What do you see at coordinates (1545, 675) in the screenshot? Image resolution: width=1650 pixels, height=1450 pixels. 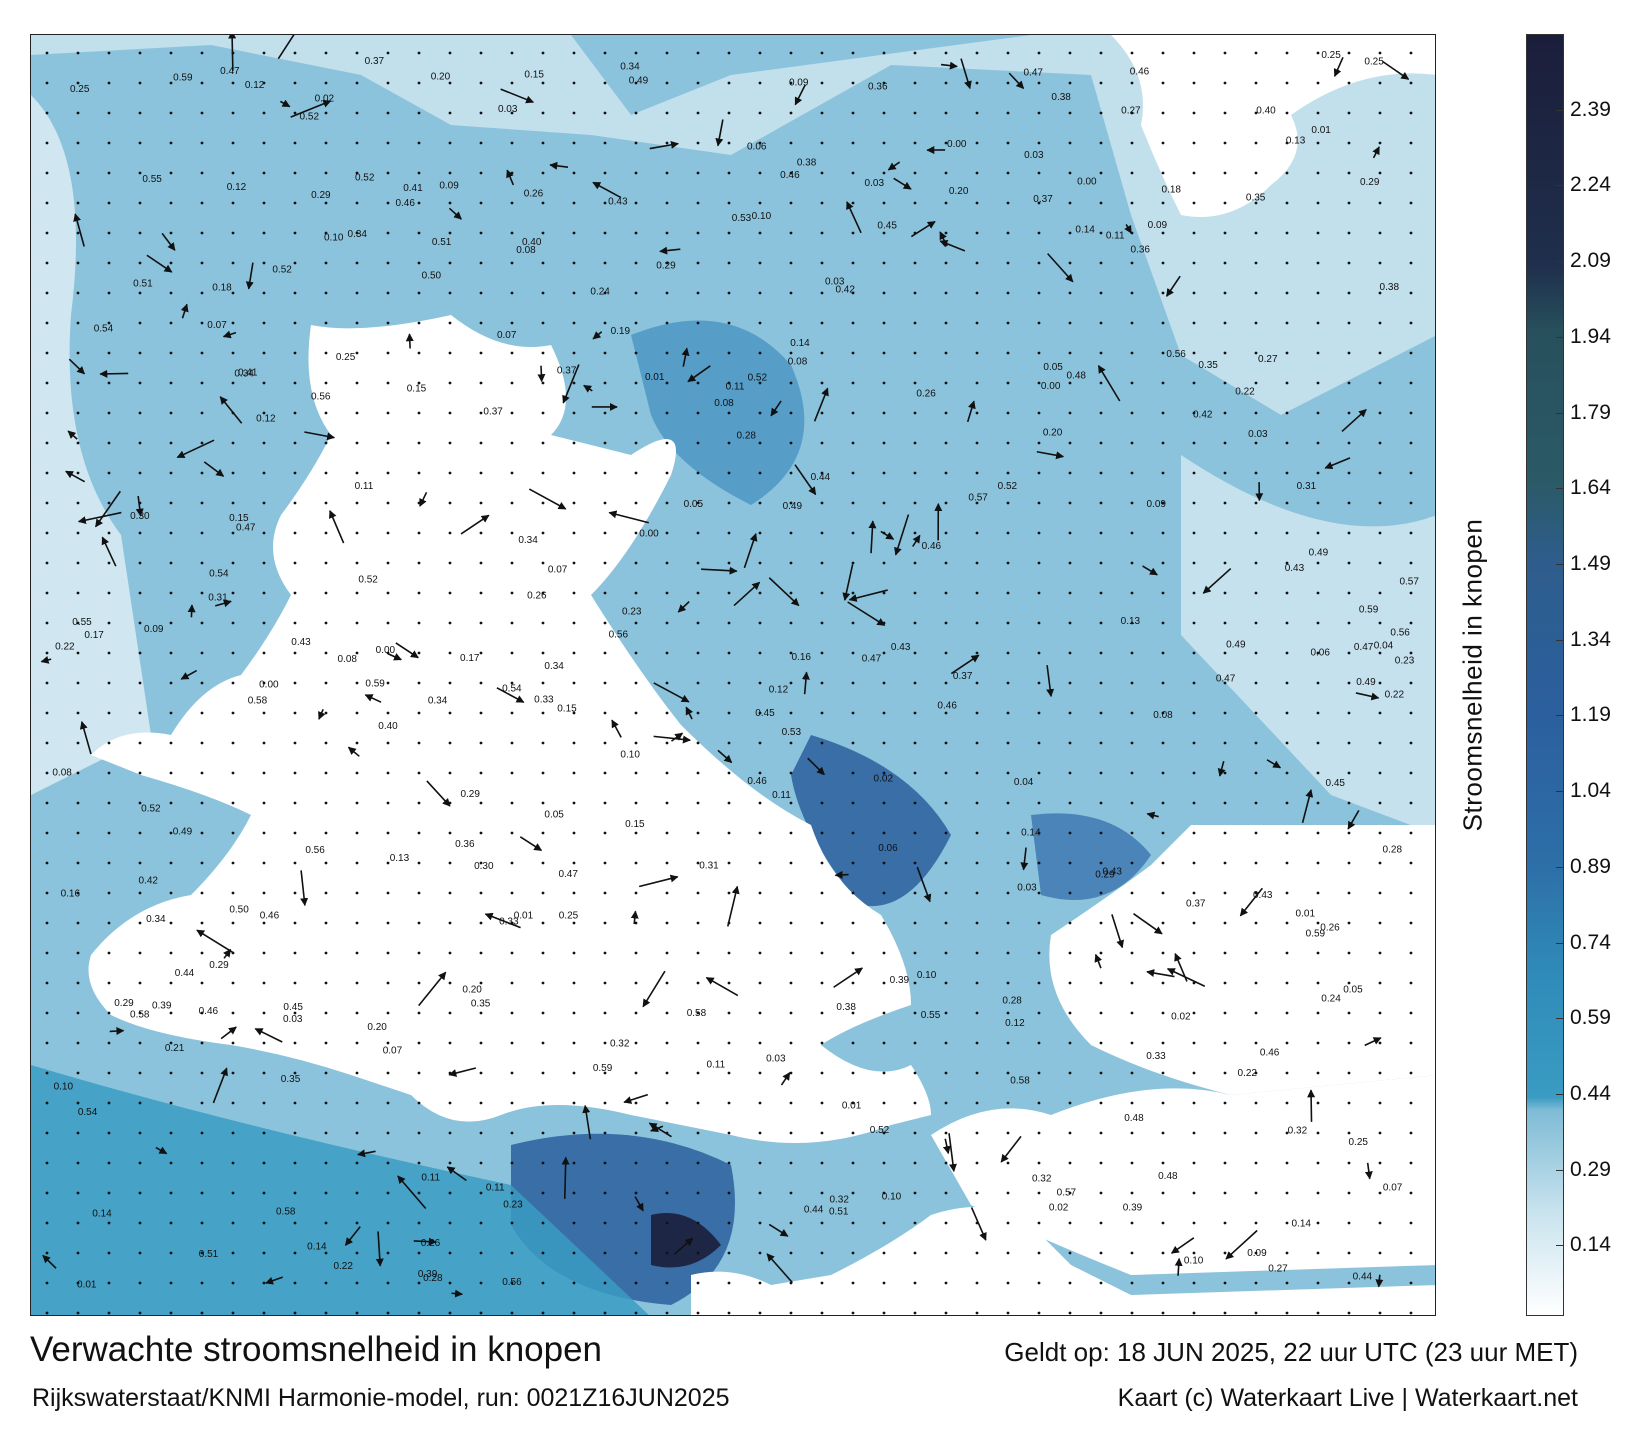 I see `colorbar-gradient` at bounding box center [1545, 675].